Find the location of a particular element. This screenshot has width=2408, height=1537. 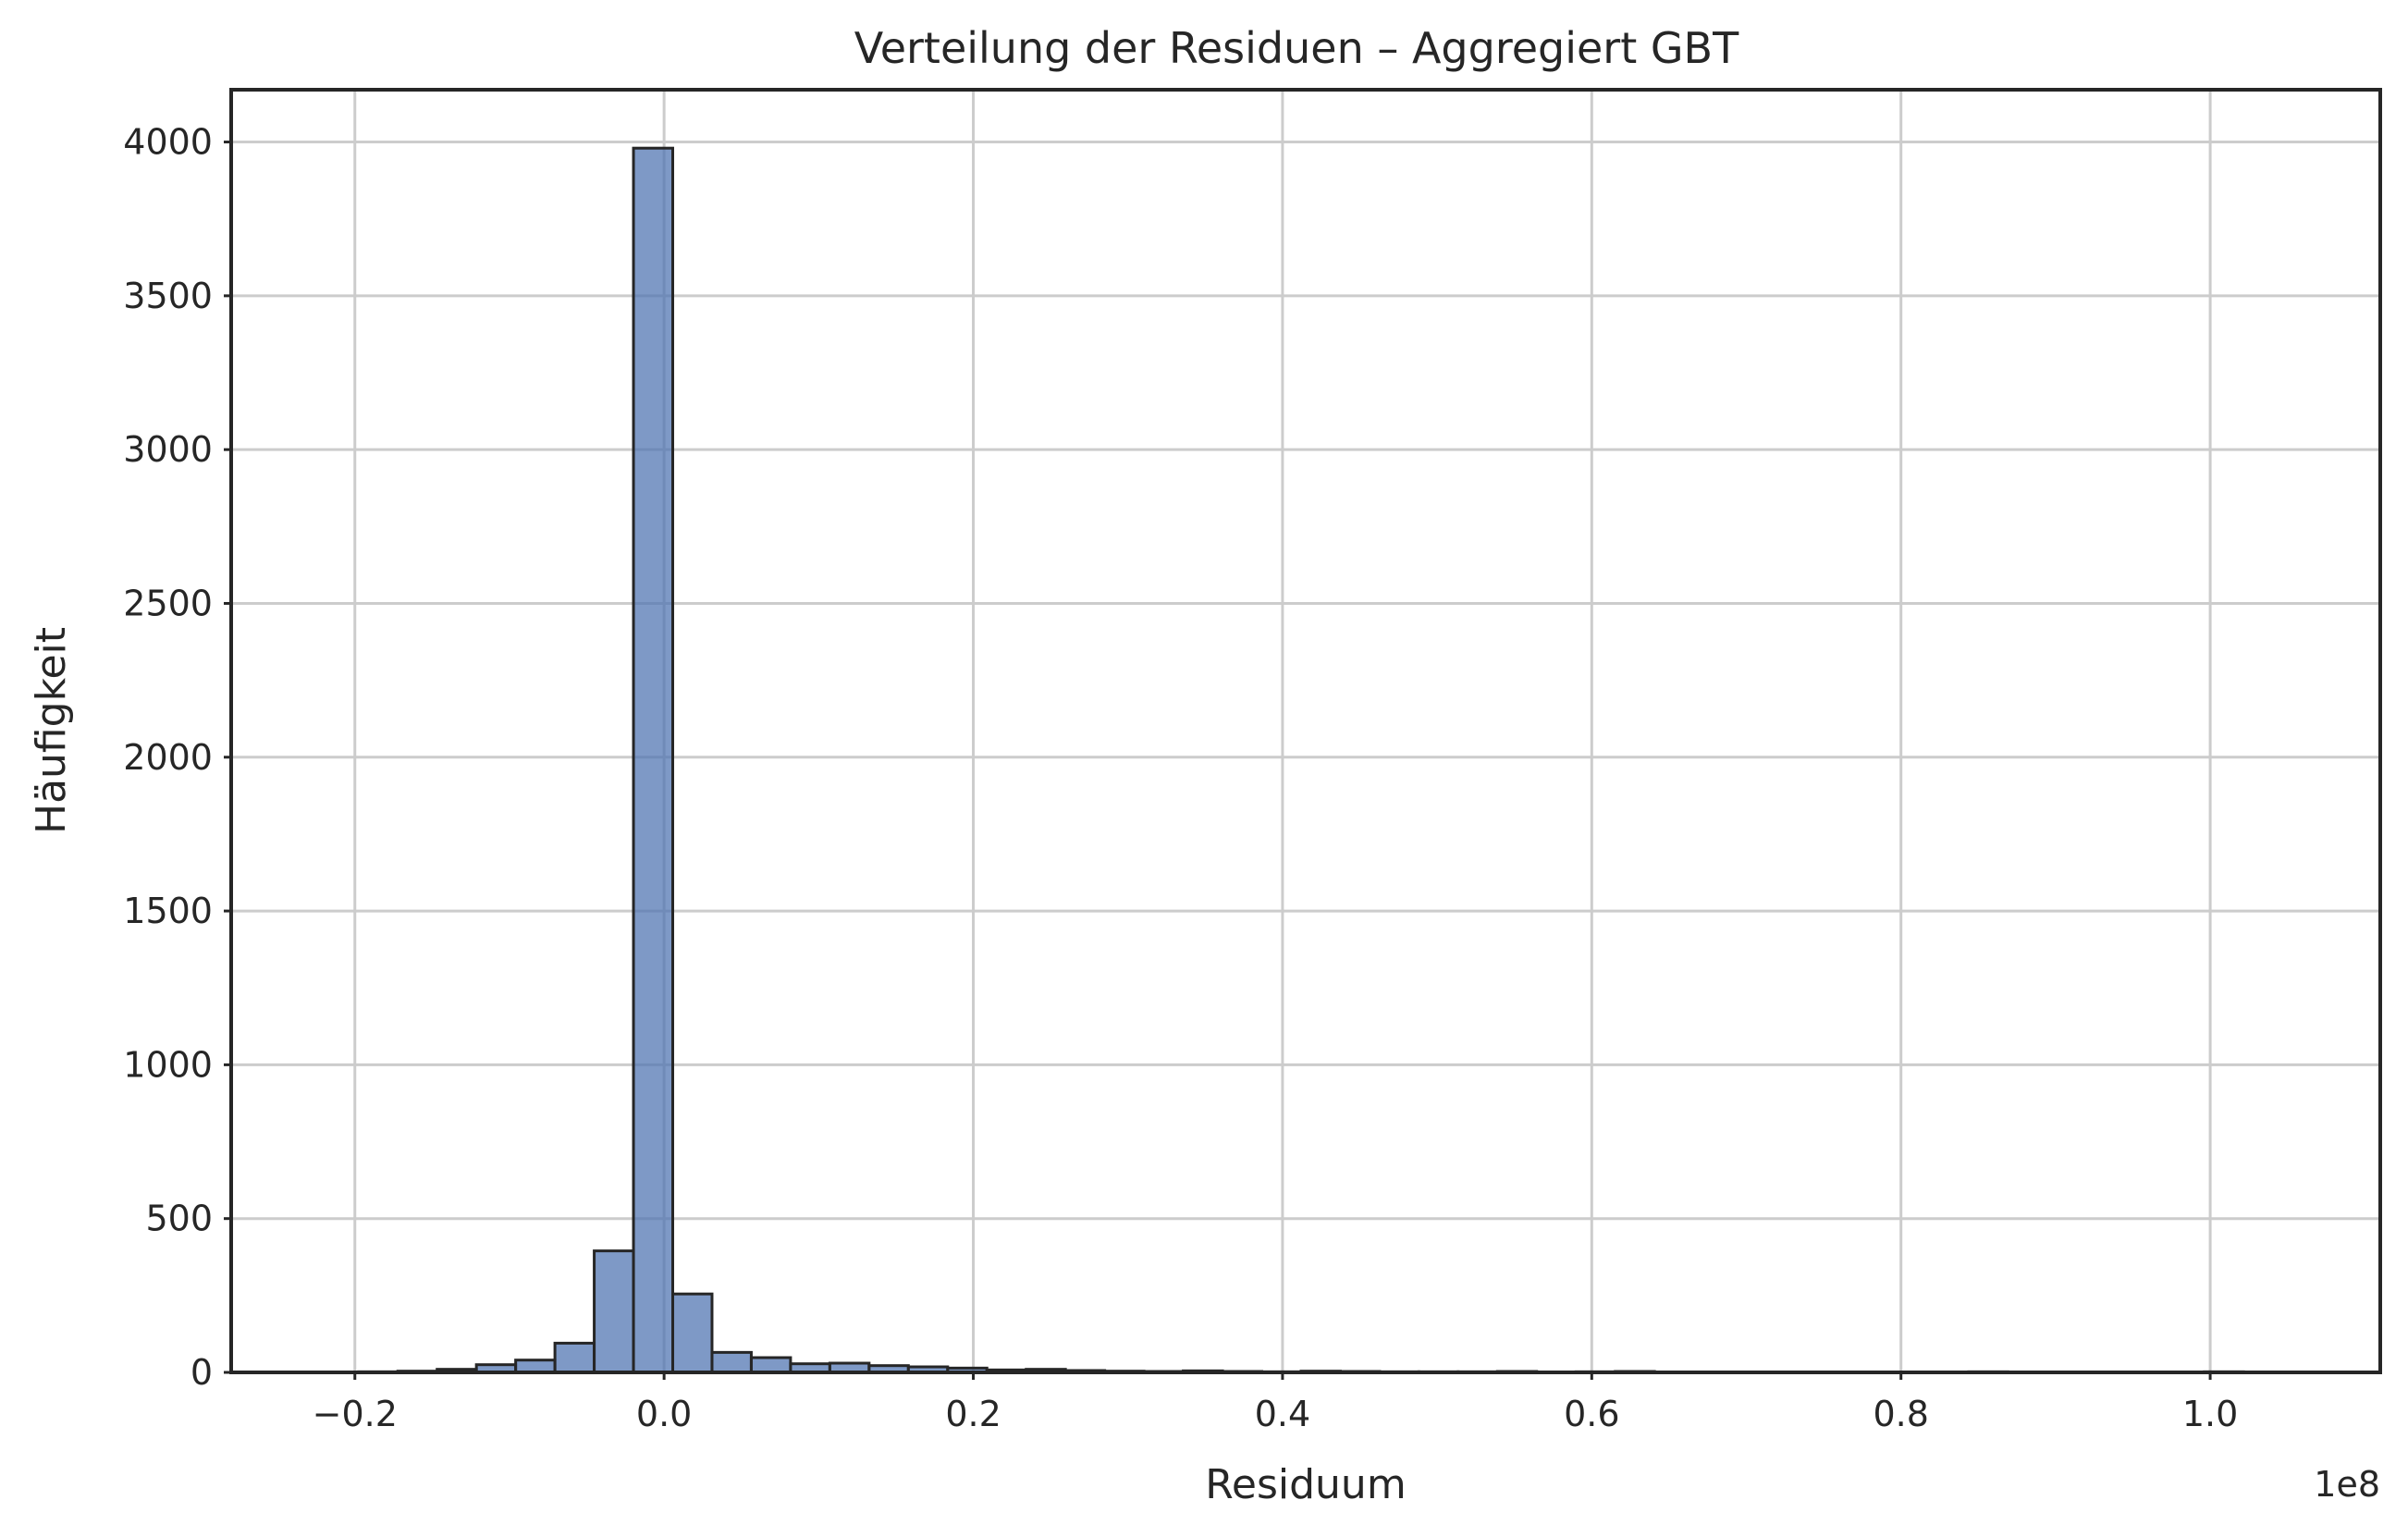

x-tick-label: 0.6 is located at coordinates (1591, 1414).